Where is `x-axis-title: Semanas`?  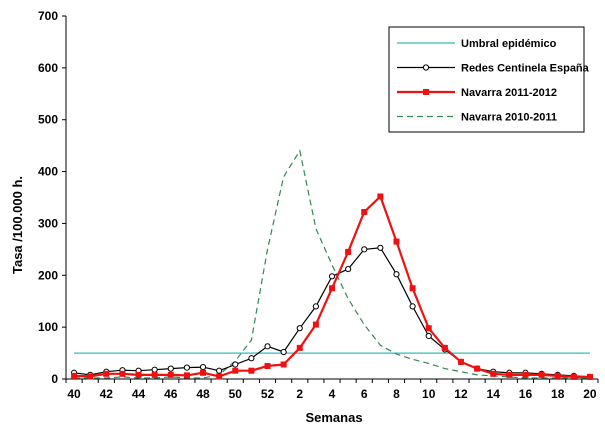
x-axis-title: Semanas is located at coordinates (333, 417).